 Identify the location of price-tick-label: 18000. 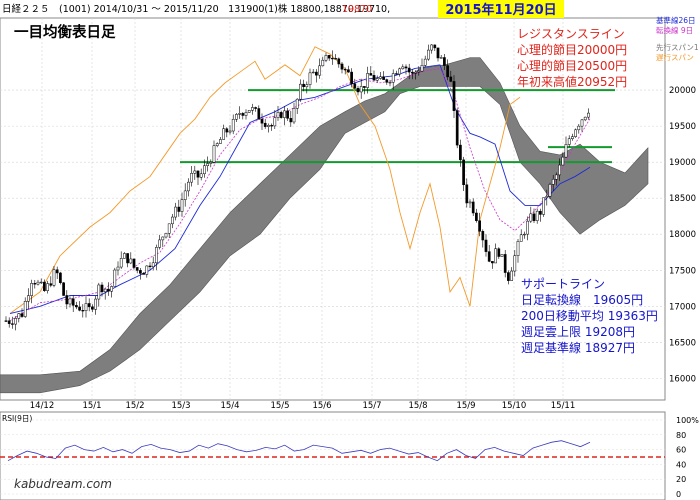
(682, 235).